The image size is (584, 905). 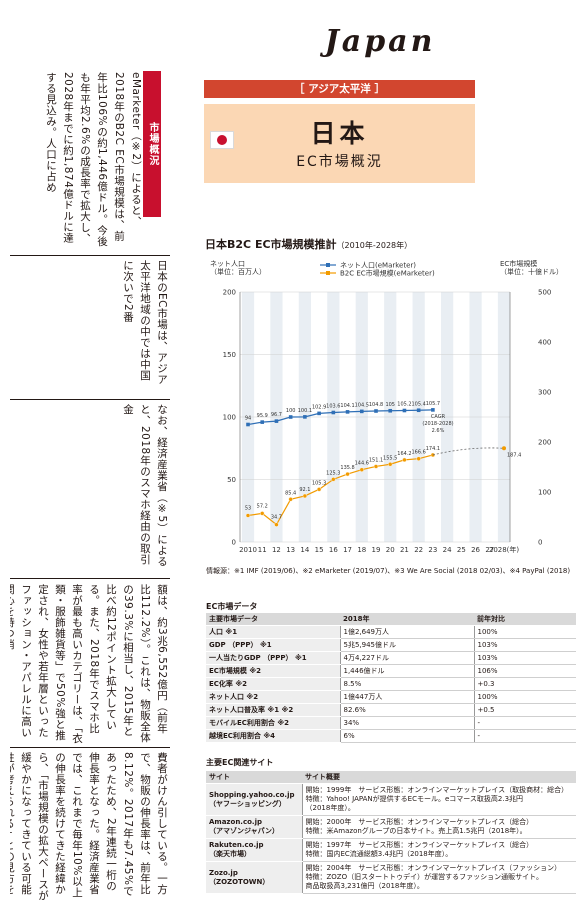 I want to click on projection-line, so click(x=468, y=451).